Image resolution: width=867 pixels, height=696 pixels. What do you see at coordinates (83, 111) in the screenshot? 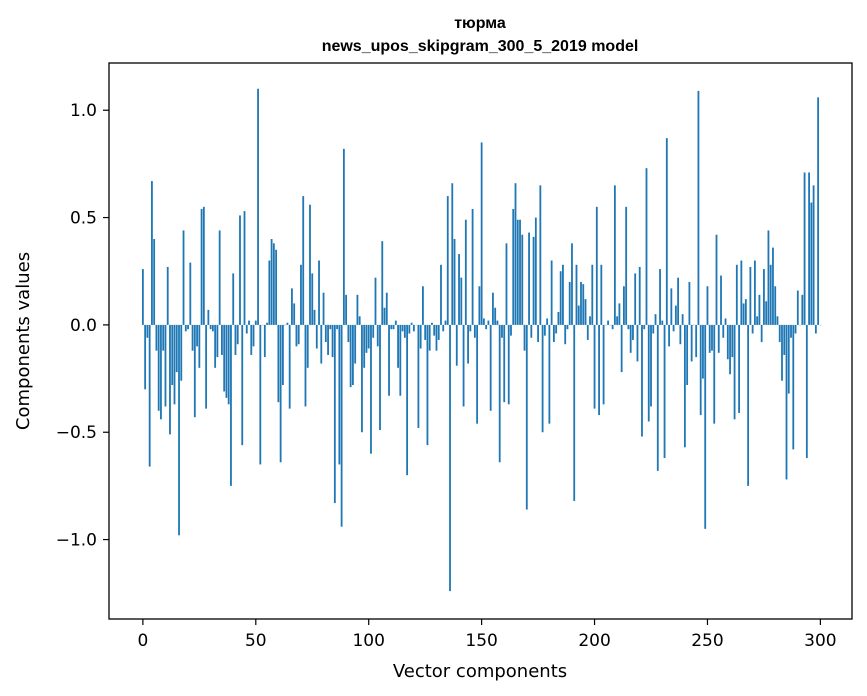
I see `y-tick-label-4: 1.0` at bounding box center [83, 111].